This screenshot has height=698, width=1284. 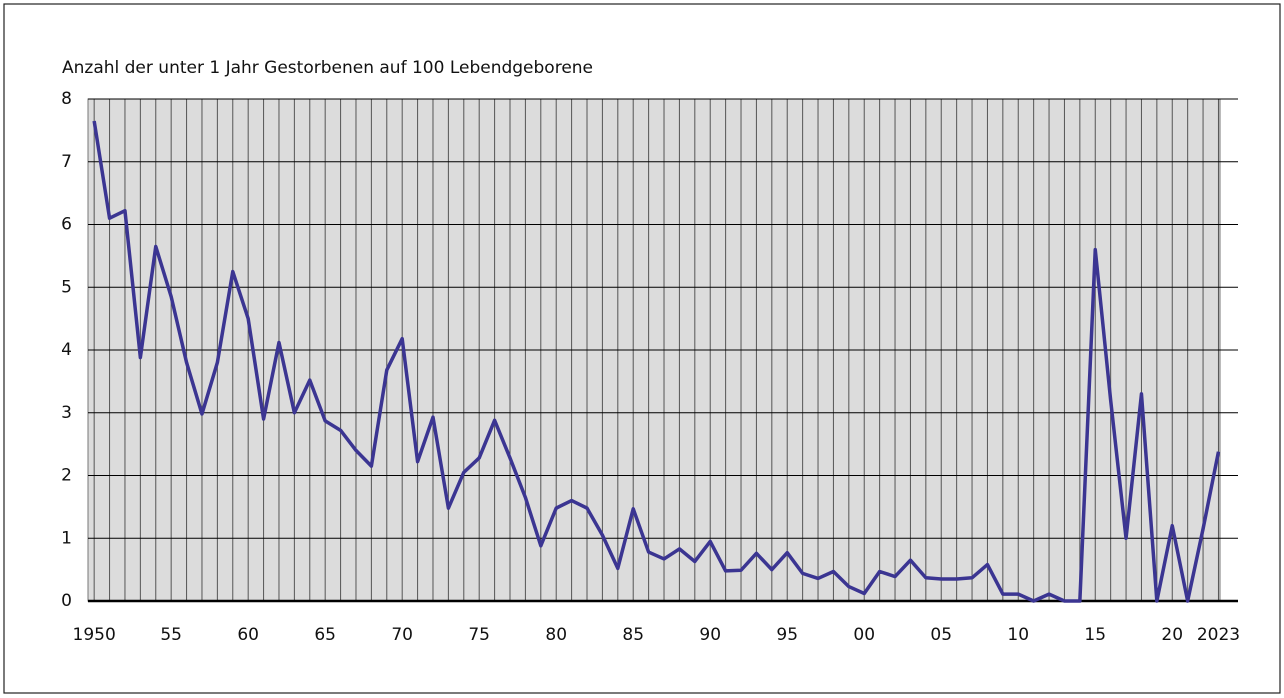 What do you see at coordinates (94, 635) in the screenshot?
I see `x-tick-label: 1950` at bounding box center [94, 635].